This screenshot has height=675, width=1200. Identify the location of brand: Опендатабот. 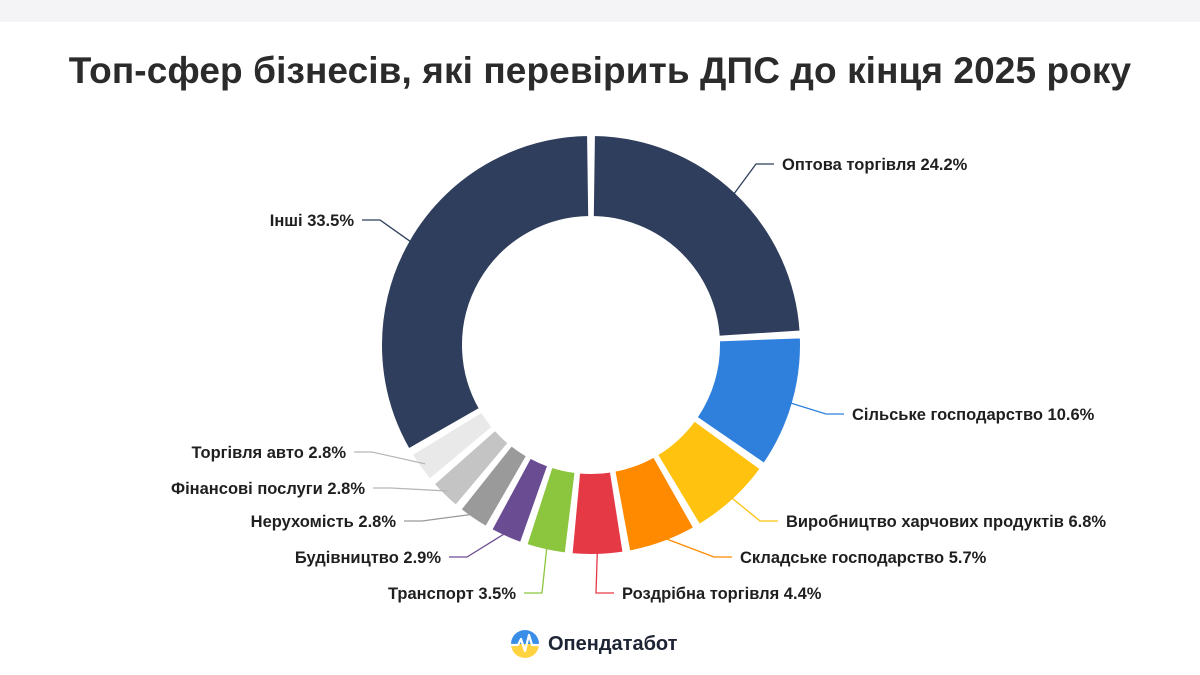
(593, 644).